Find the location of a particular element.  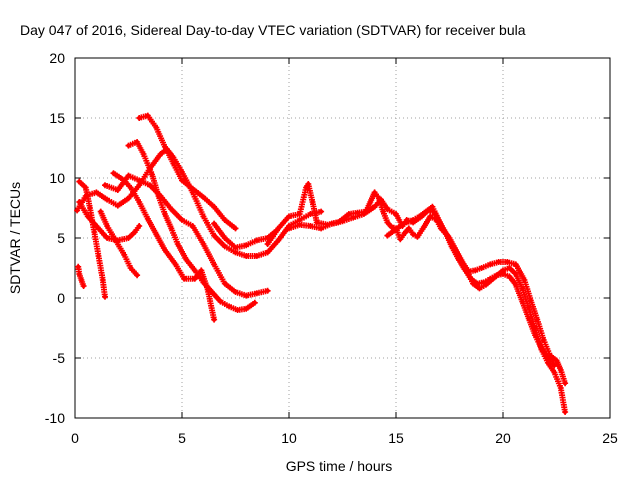

y-axis-label: SDTVAR / TECUs is located at coordinates (15, 238).